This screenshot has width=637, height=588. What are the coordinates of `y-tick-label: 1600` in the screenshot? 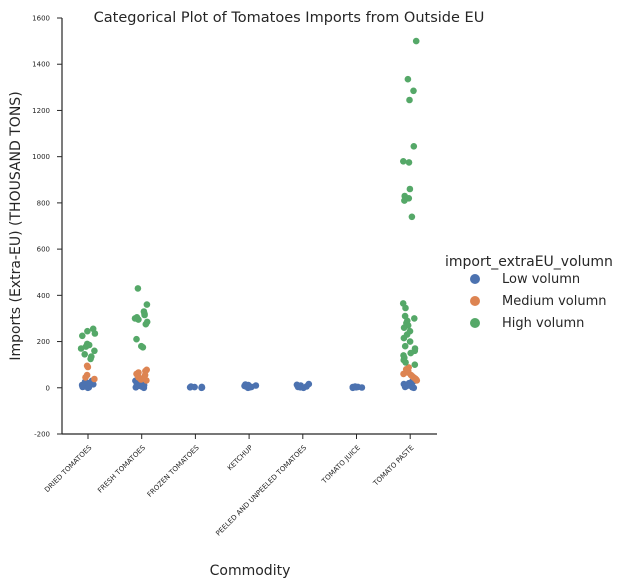 It's located at (41, 19).